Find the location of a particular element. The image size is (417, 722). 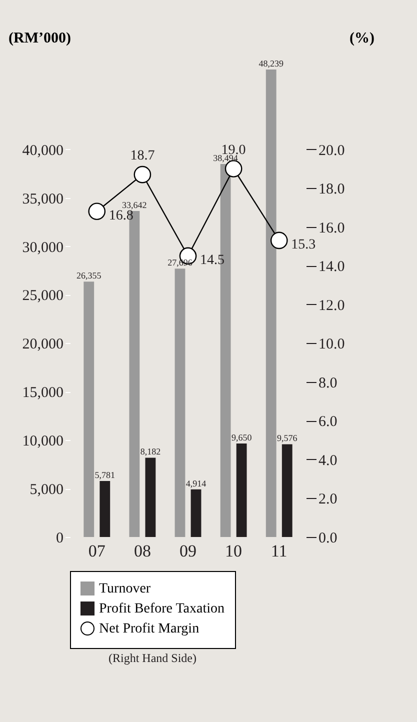

y-tick-label: 35,000 is located at coordinates (43, 199).